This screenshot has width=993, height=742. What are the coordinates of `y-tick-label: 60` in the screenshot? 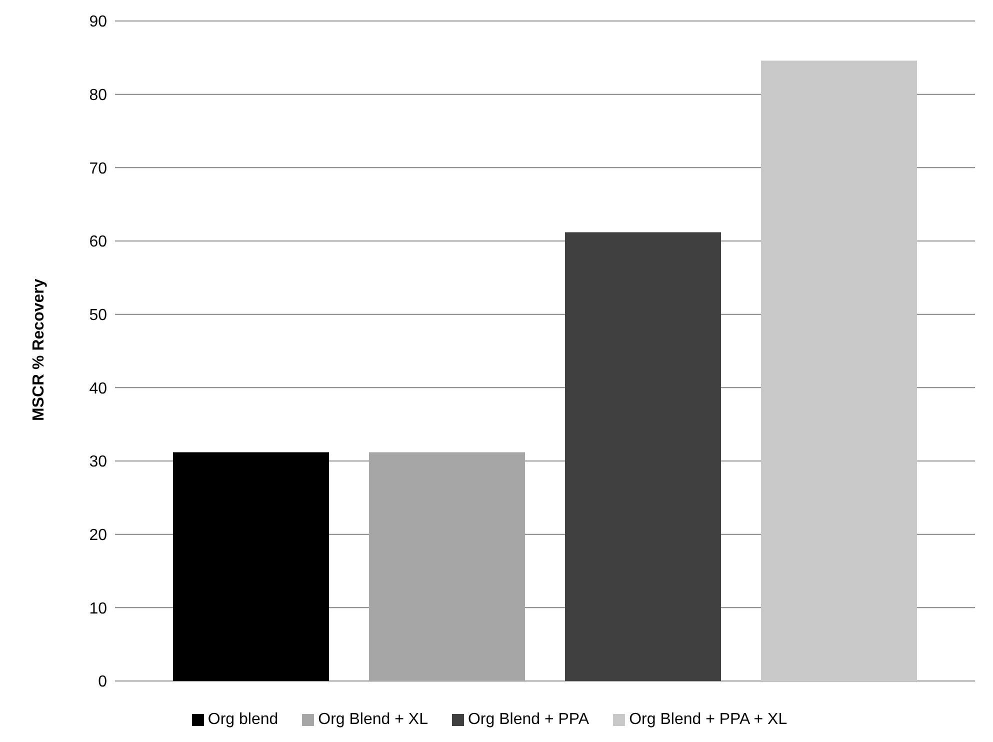 It's located at (98, 242).